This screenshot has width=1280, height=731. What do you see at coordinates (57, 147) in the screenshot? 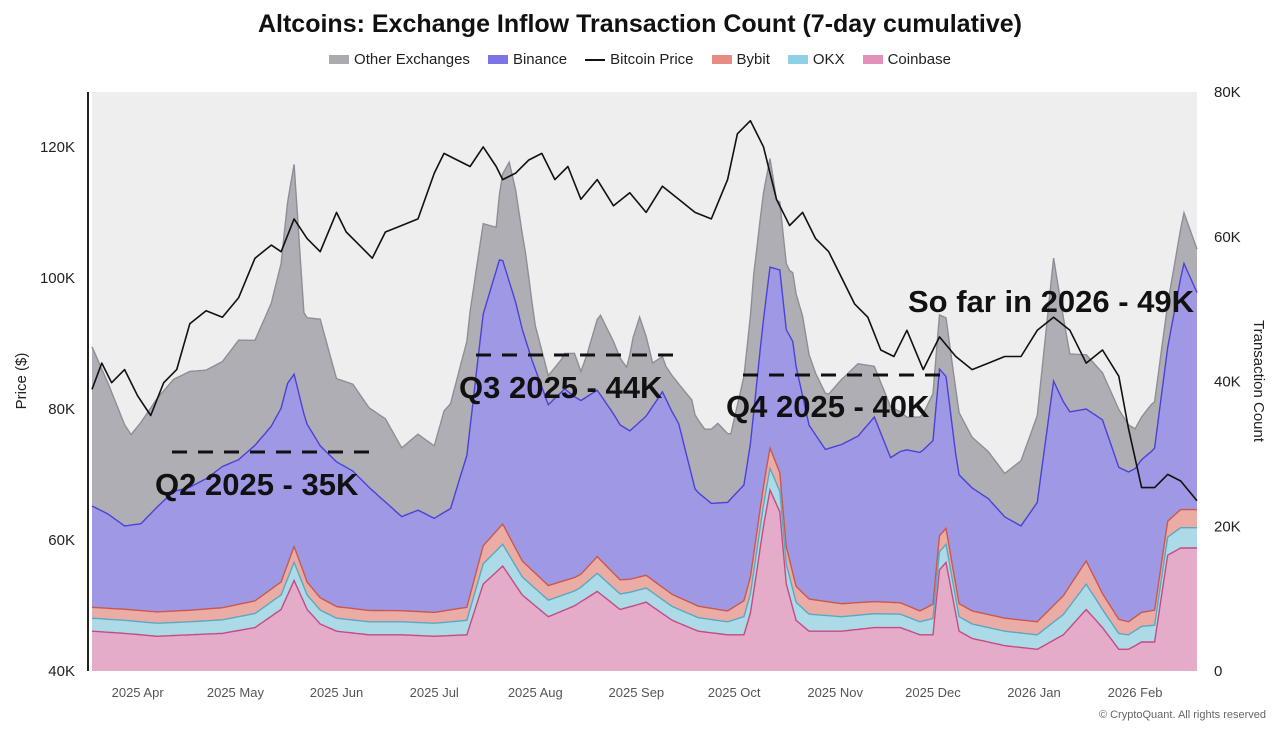
I see `left-tick-label: 120K` at bounding box center [57, 147].